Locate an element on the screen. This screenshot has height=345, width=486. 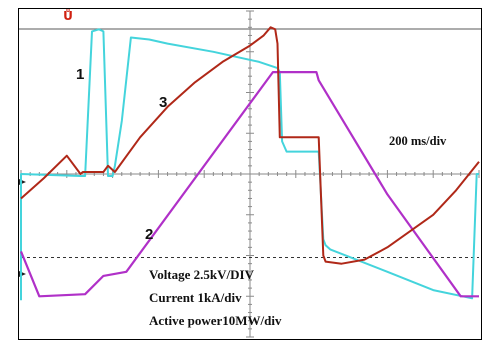
time-scale-label: 200 ms/div is located at coordinates (418, 141).